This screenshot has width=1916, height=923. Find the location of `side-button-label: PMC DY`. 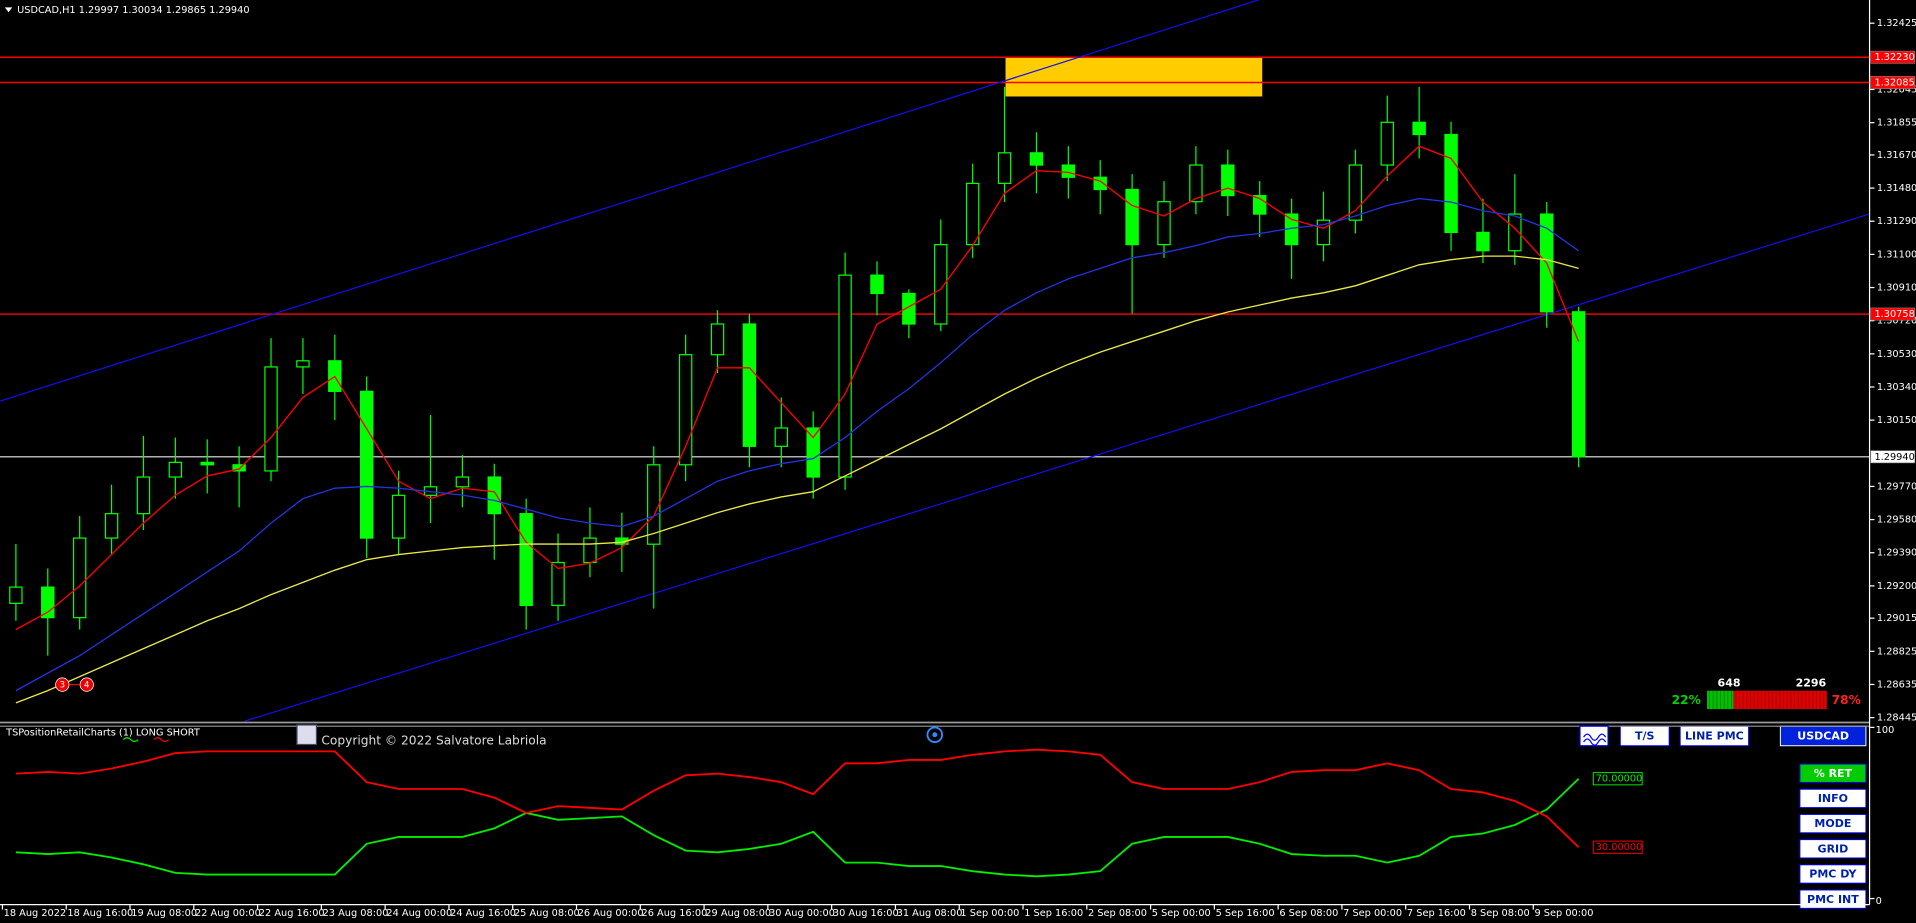

side-button-label: PMC DY is located at coordinates (1833, 874).